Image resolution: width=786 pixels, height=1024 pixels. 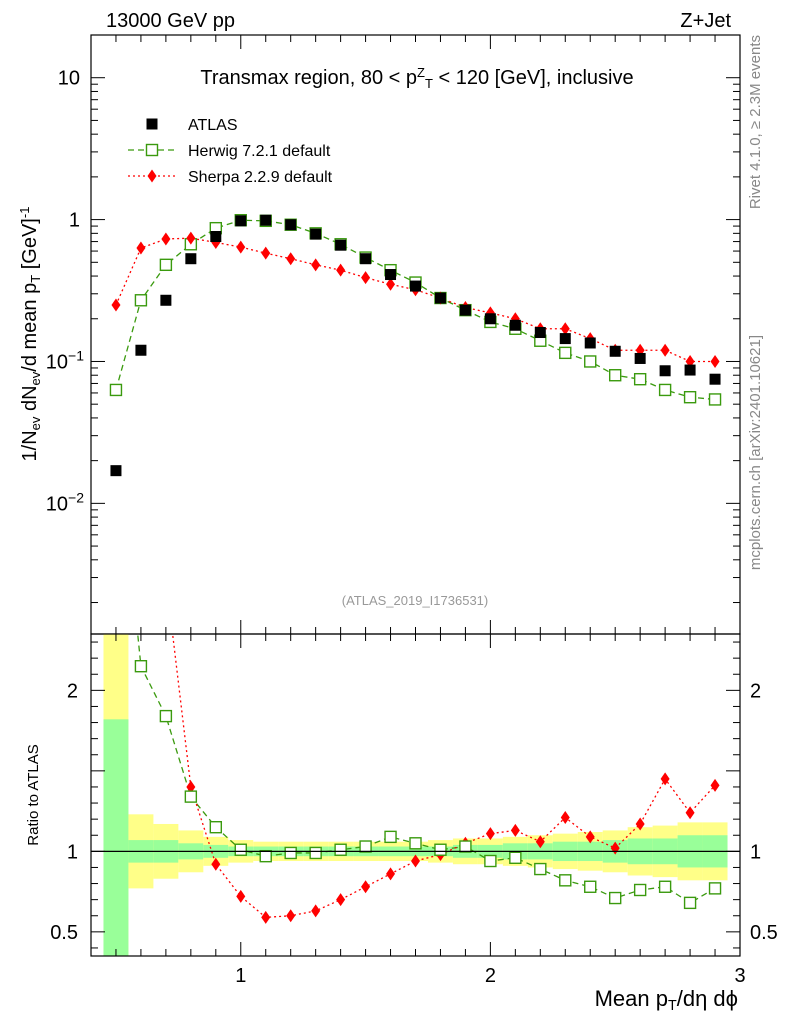 I want to click on legend-atlas-marker, so click(x=152, y=124).